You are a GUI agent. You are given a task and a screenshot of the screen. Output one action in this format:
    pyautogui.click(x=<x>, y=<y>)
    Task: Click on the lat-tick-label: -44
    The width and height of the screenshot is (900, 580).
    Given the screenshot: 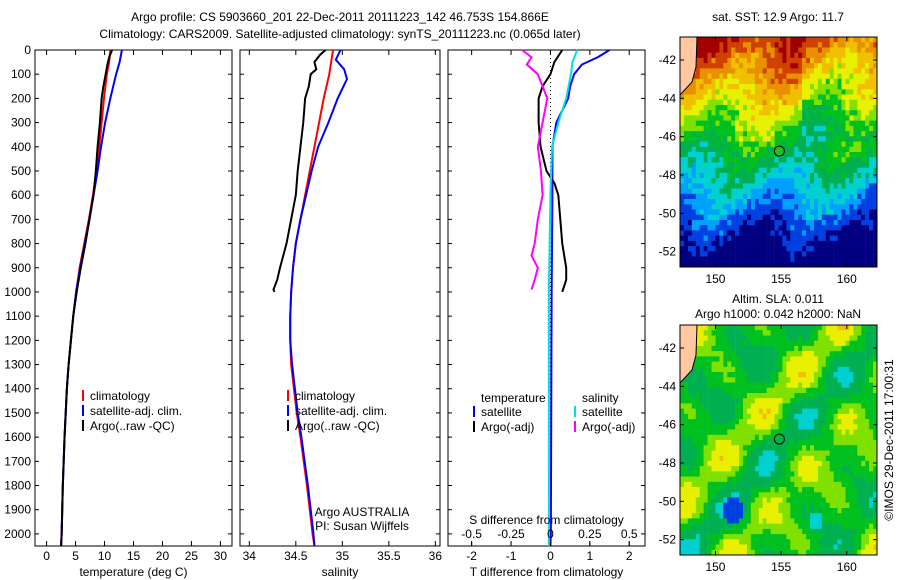 What is the action you would take?
    pyautogui.click(x=668, y=386)
    